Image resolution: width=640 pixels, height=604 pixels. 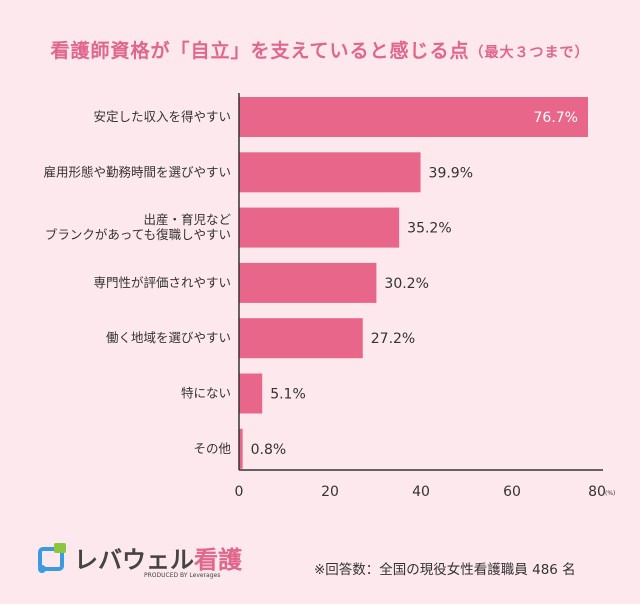 What do you see at coordinates (239, 492) in the screenshot?
I see `x-tick-label: 0` at bounding box center [239, 492].